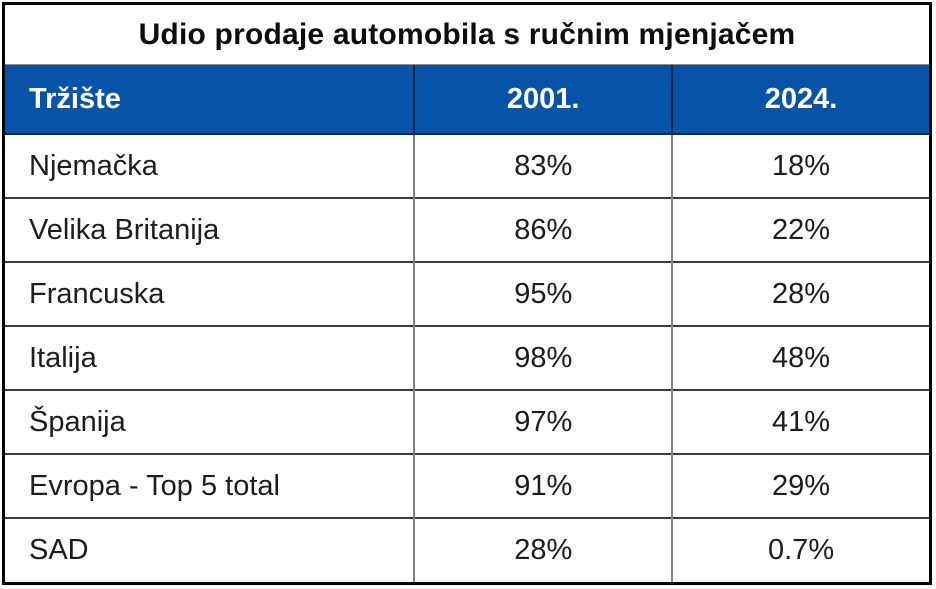 The width and height of the screenshot is (936, 589). What do you see at coordinates (800, 421) in the screenshot?
I see `value-2024: 41%` at bounding box center [800, 421].